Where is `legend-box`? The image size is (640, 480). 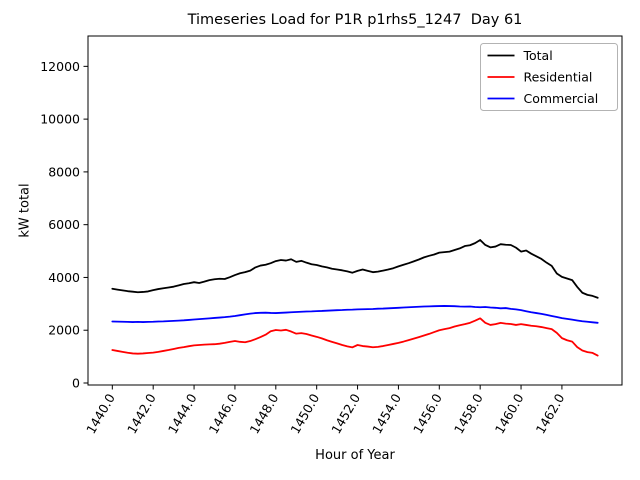 legend-box is located at coordinates (549, 77).